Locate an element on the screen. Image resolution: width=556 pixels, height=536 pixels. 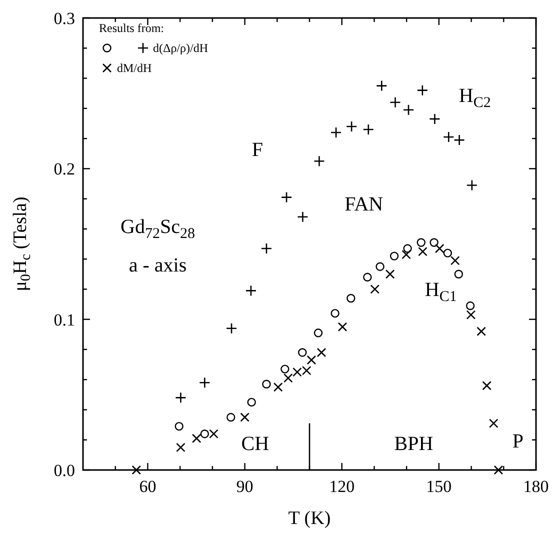
x-axis-title: T (K) is located at coordinates (309, 518).